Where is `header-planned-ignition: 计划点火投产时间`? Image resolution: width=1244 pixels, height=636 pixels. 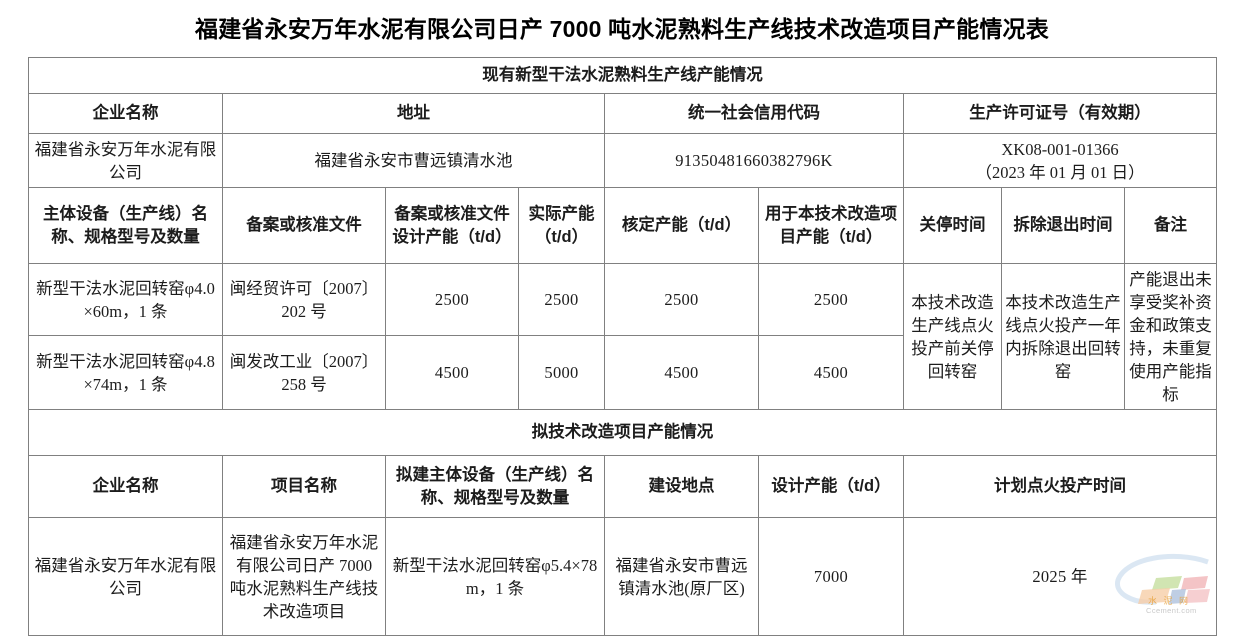 header-planned-ignition: 计划点火投产时间 is located at coordinates (1060, 486).